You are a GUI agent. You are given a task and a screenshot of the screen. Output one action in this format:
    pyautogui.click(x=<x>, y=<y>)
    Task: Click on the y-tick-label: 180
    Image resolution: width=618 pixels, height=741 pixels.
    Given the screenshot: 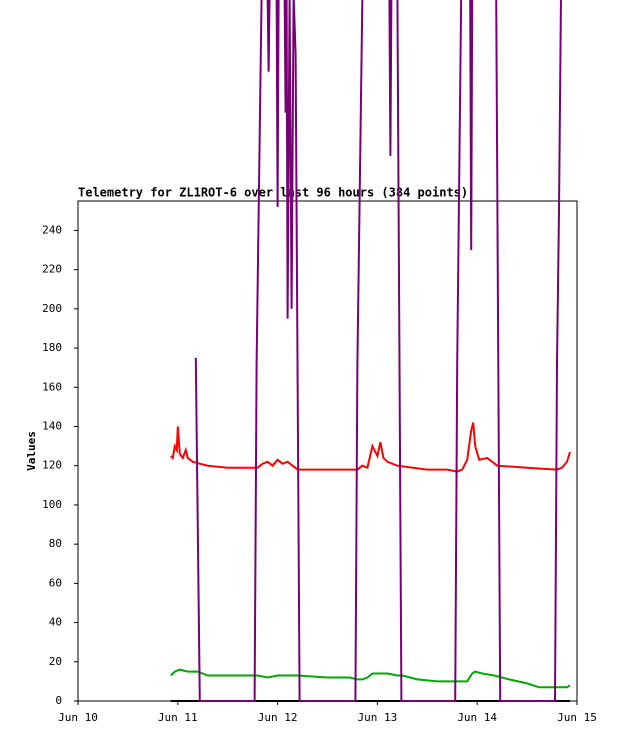 What is the action you would take?
    pyautogui.click(x=52, y=347)
    